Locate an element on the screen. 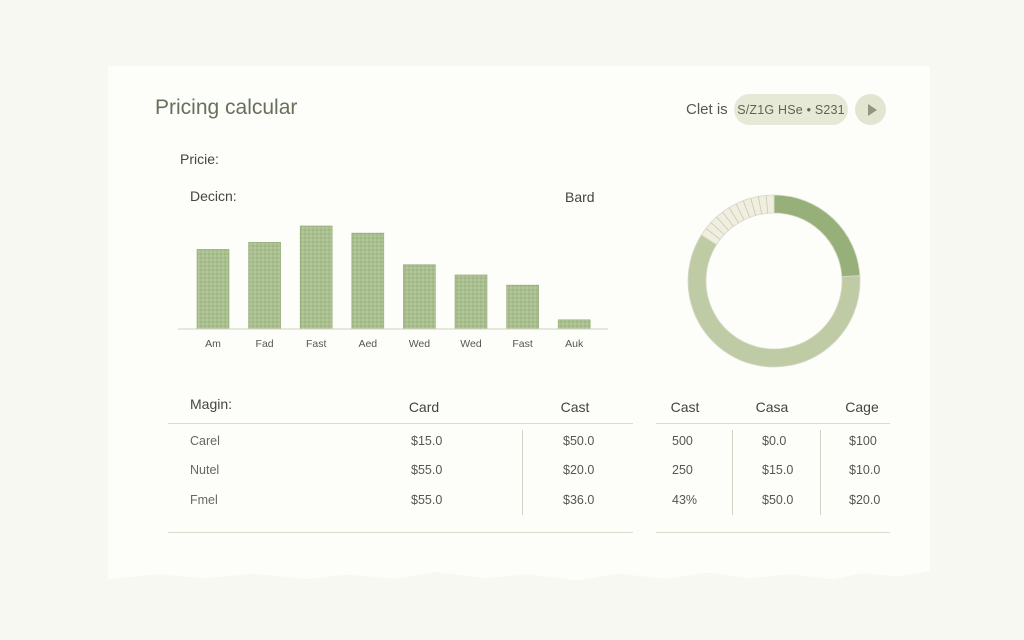  donut-segment-light is located at coordinates (774, 301).